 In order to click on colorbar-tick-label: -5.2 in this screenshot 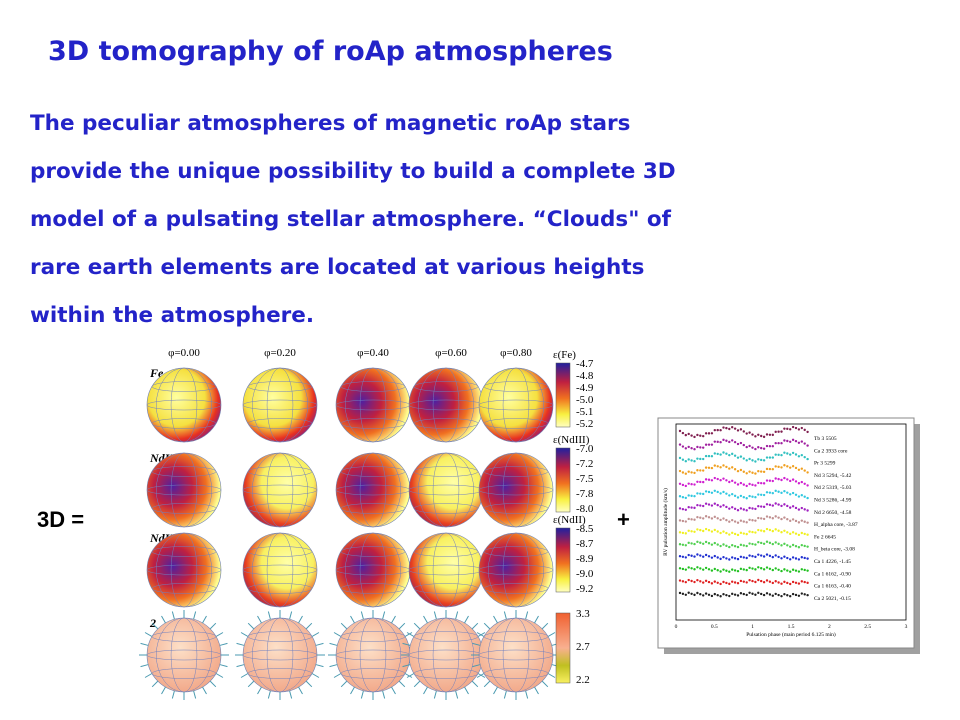, I will do `click(584, 424)`.